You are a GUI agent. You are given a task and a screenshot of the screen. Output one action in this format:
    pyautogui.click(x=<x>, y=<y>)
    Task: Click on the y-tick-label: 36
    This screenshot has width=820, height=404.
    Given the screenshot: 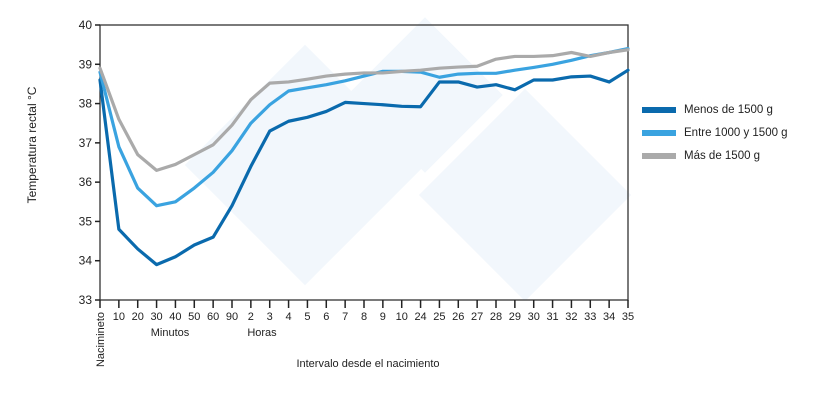 What is the action you would take?
    pyautogui.click(x=86, y=182)
    